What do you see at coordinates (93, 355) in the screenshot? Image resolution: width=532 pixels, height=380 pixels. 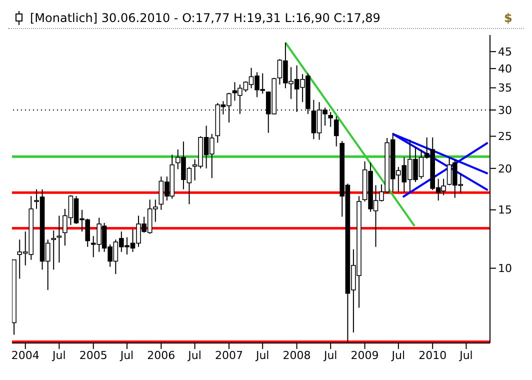 I see `x-tick-label: 2005` at bounding box center [93, 355].